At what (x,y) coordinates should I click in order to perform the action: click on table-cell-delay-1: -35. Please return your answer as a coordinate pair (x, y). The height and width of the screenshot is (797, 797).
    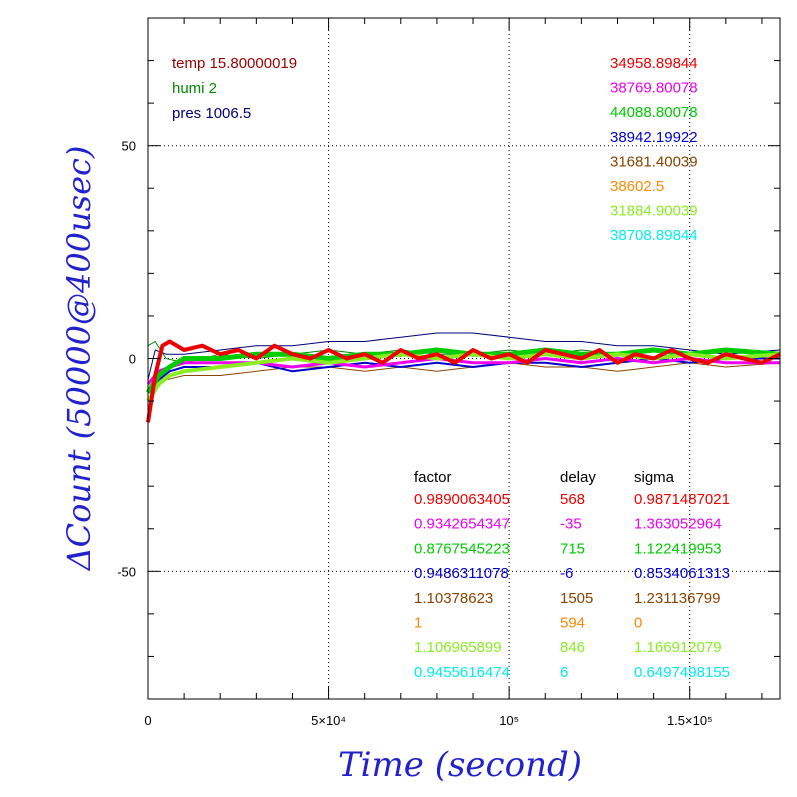
    Looking at the image, I should click on (571, 524).